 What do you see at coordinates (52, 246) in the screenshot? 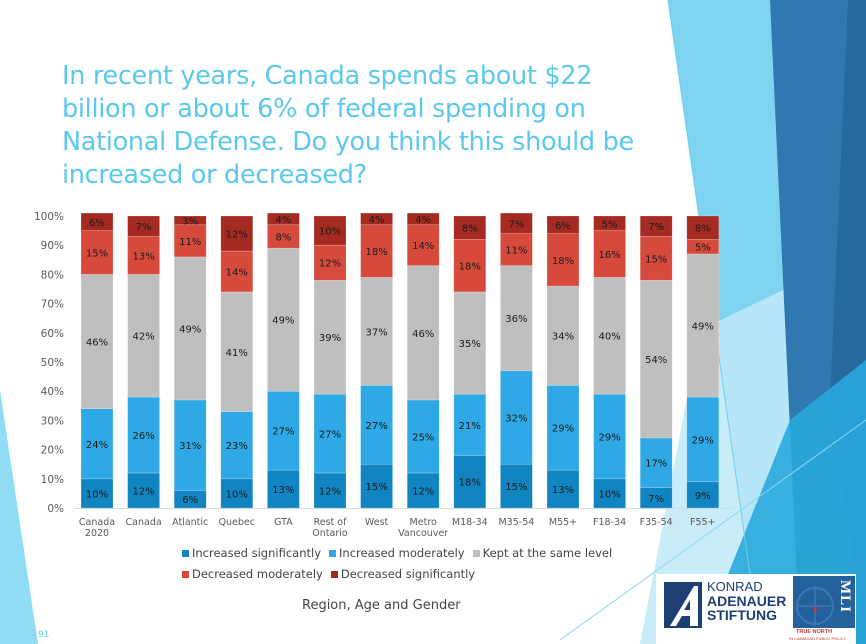
I see `y-tick-label: 90%` at bounding box center [52, 246].